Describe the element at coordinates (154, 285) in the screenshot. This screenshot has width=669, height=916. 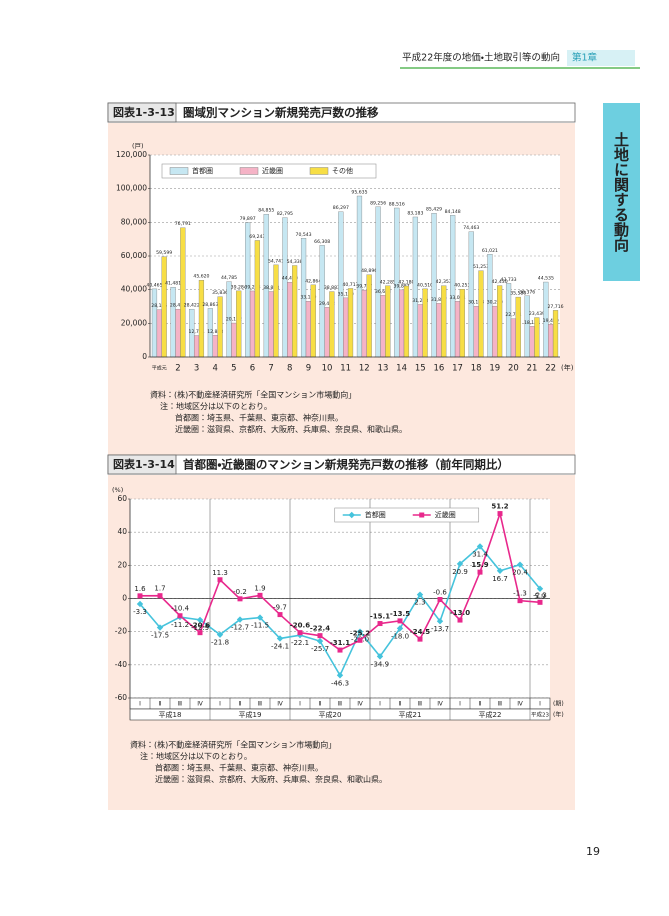
I see `data-label: 40,465` at that location.